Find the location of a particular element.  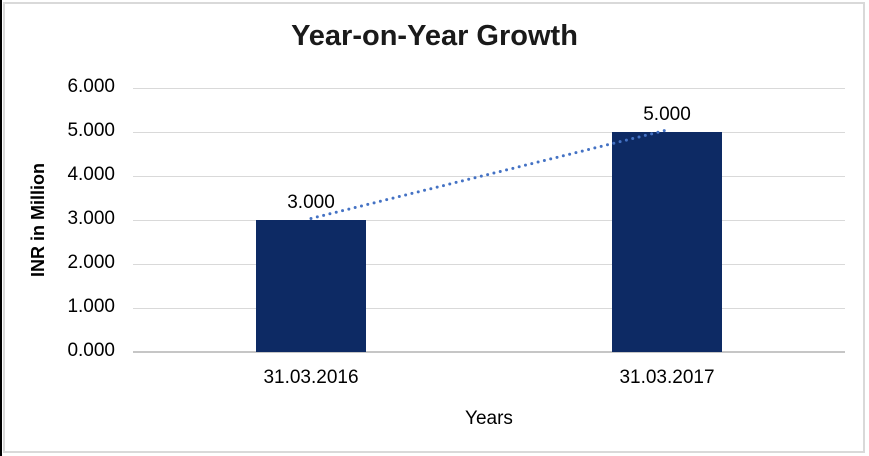

y-tick-label: 3.000 is located at coordinates (91, 218).